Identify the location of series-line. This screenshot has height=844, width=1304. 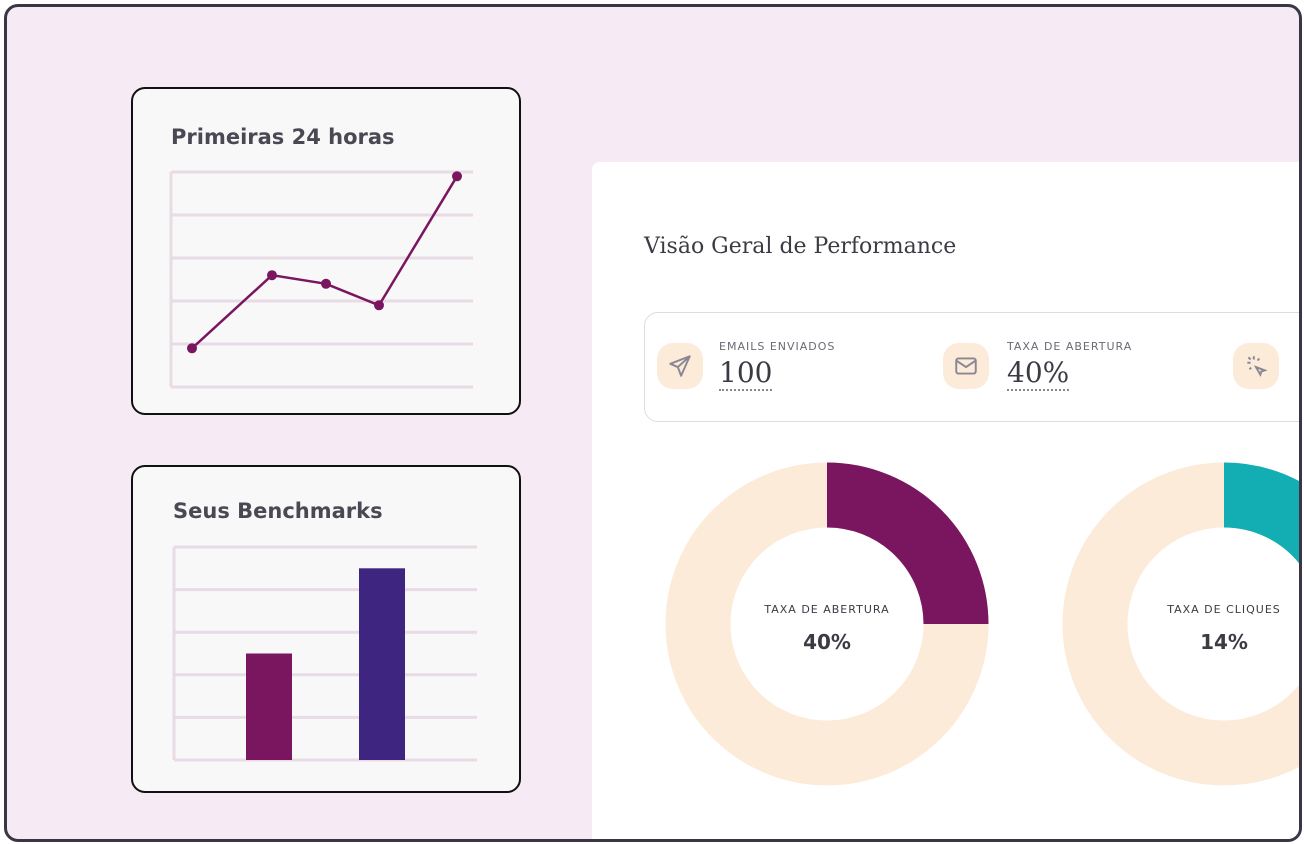
(325, 262).